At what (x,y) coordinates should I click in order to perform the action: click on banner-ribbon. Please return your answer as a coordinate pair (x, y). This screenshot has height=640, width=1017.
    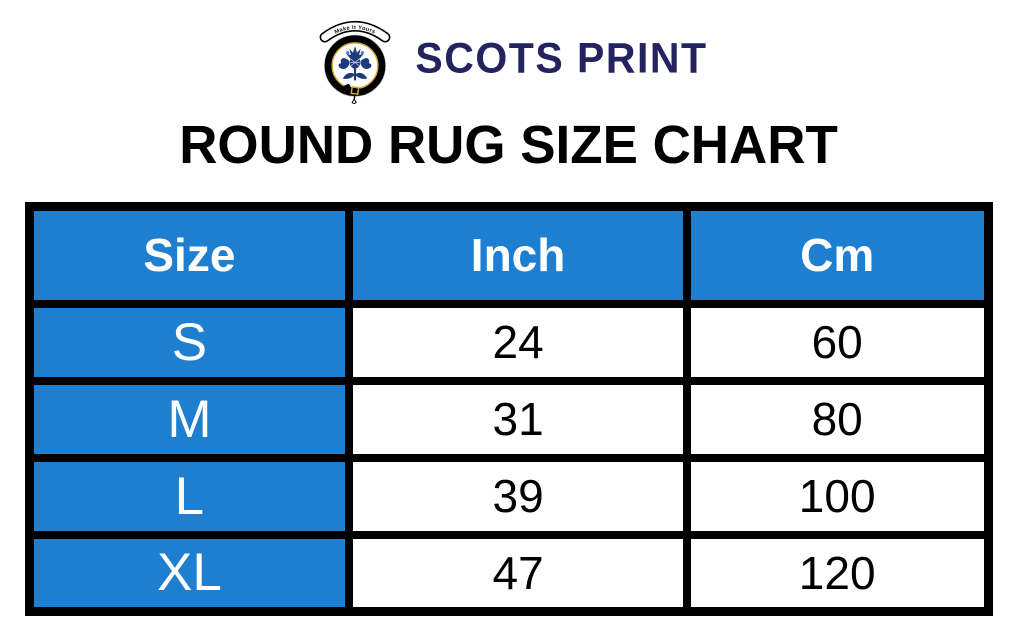
    Looking at the image, I should click on (355, 31).